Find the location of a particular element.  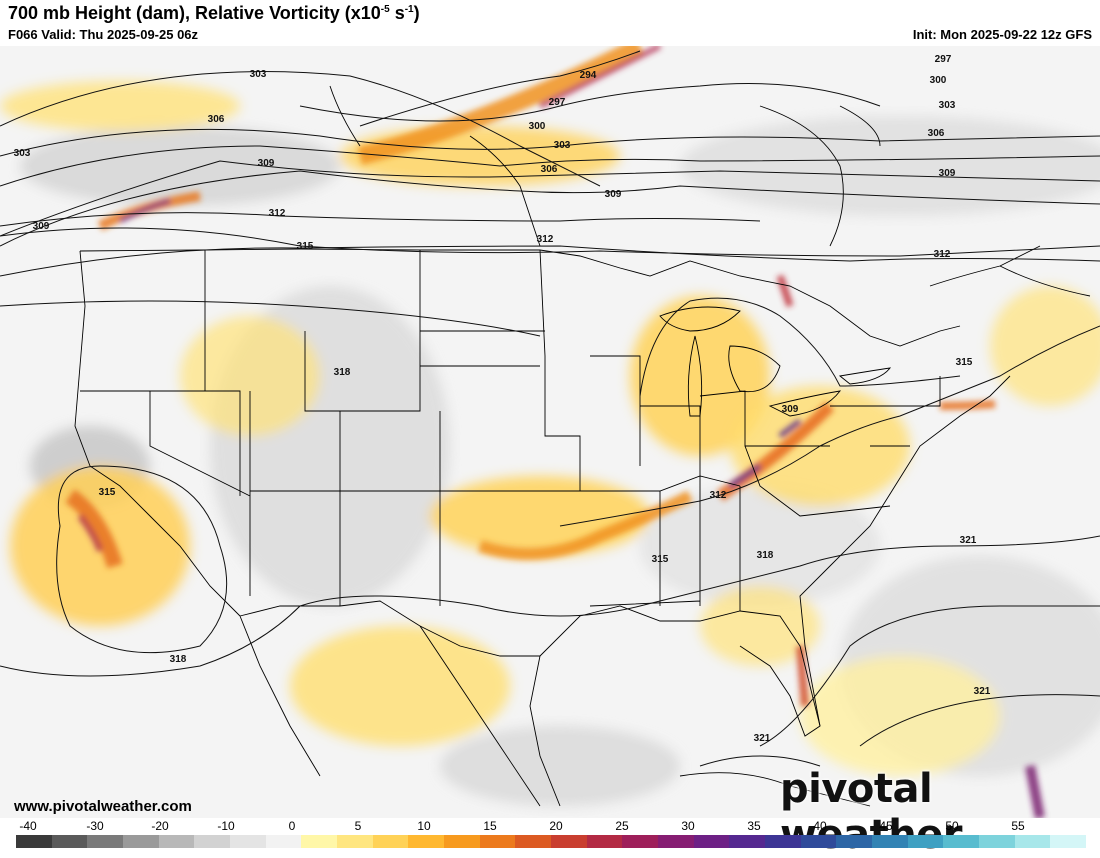

colorbar-tick-label: 10 is located at coordinates (424, 826).